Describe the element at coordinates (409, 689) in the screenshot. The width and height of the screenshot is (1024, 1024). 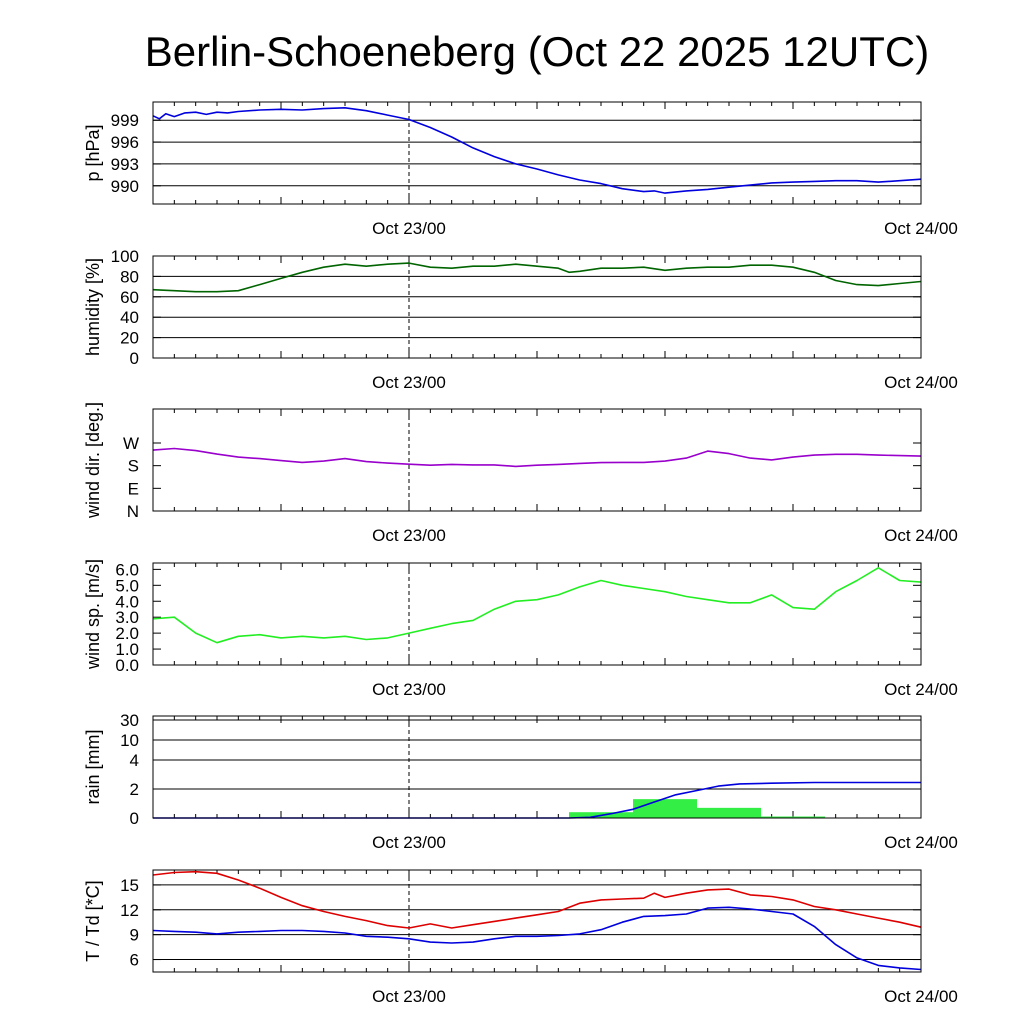
I see `wind_speed-xtick-label: Oct 23/00` at that location.